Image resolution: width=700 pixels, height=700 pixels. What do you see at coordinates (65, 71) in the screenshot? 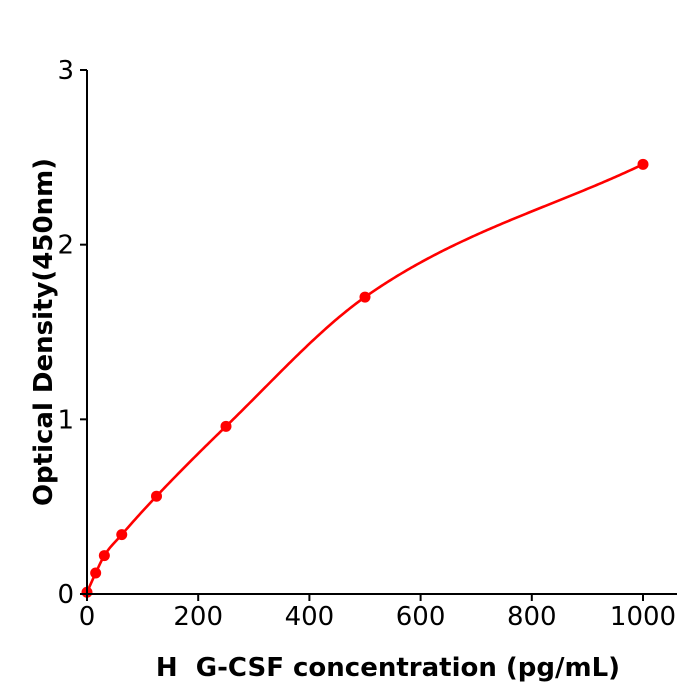
I see `y-tick-label: 3` at bounding box center [65, 71].